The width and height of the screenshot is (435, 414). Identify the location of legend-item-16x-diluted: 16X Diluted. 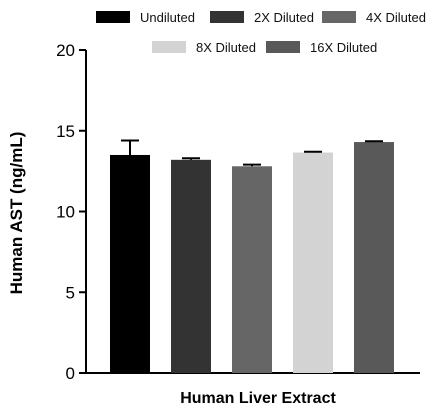
(321, 47).